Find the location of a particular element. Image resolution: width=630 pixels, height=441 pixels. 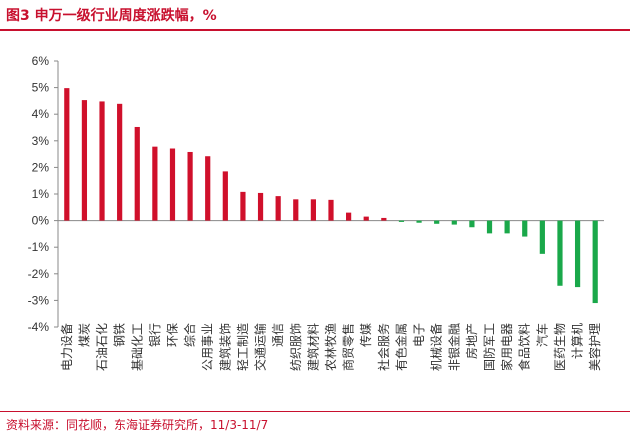

x-tick-label: 公用事业 is located at coordinates (208, 347).